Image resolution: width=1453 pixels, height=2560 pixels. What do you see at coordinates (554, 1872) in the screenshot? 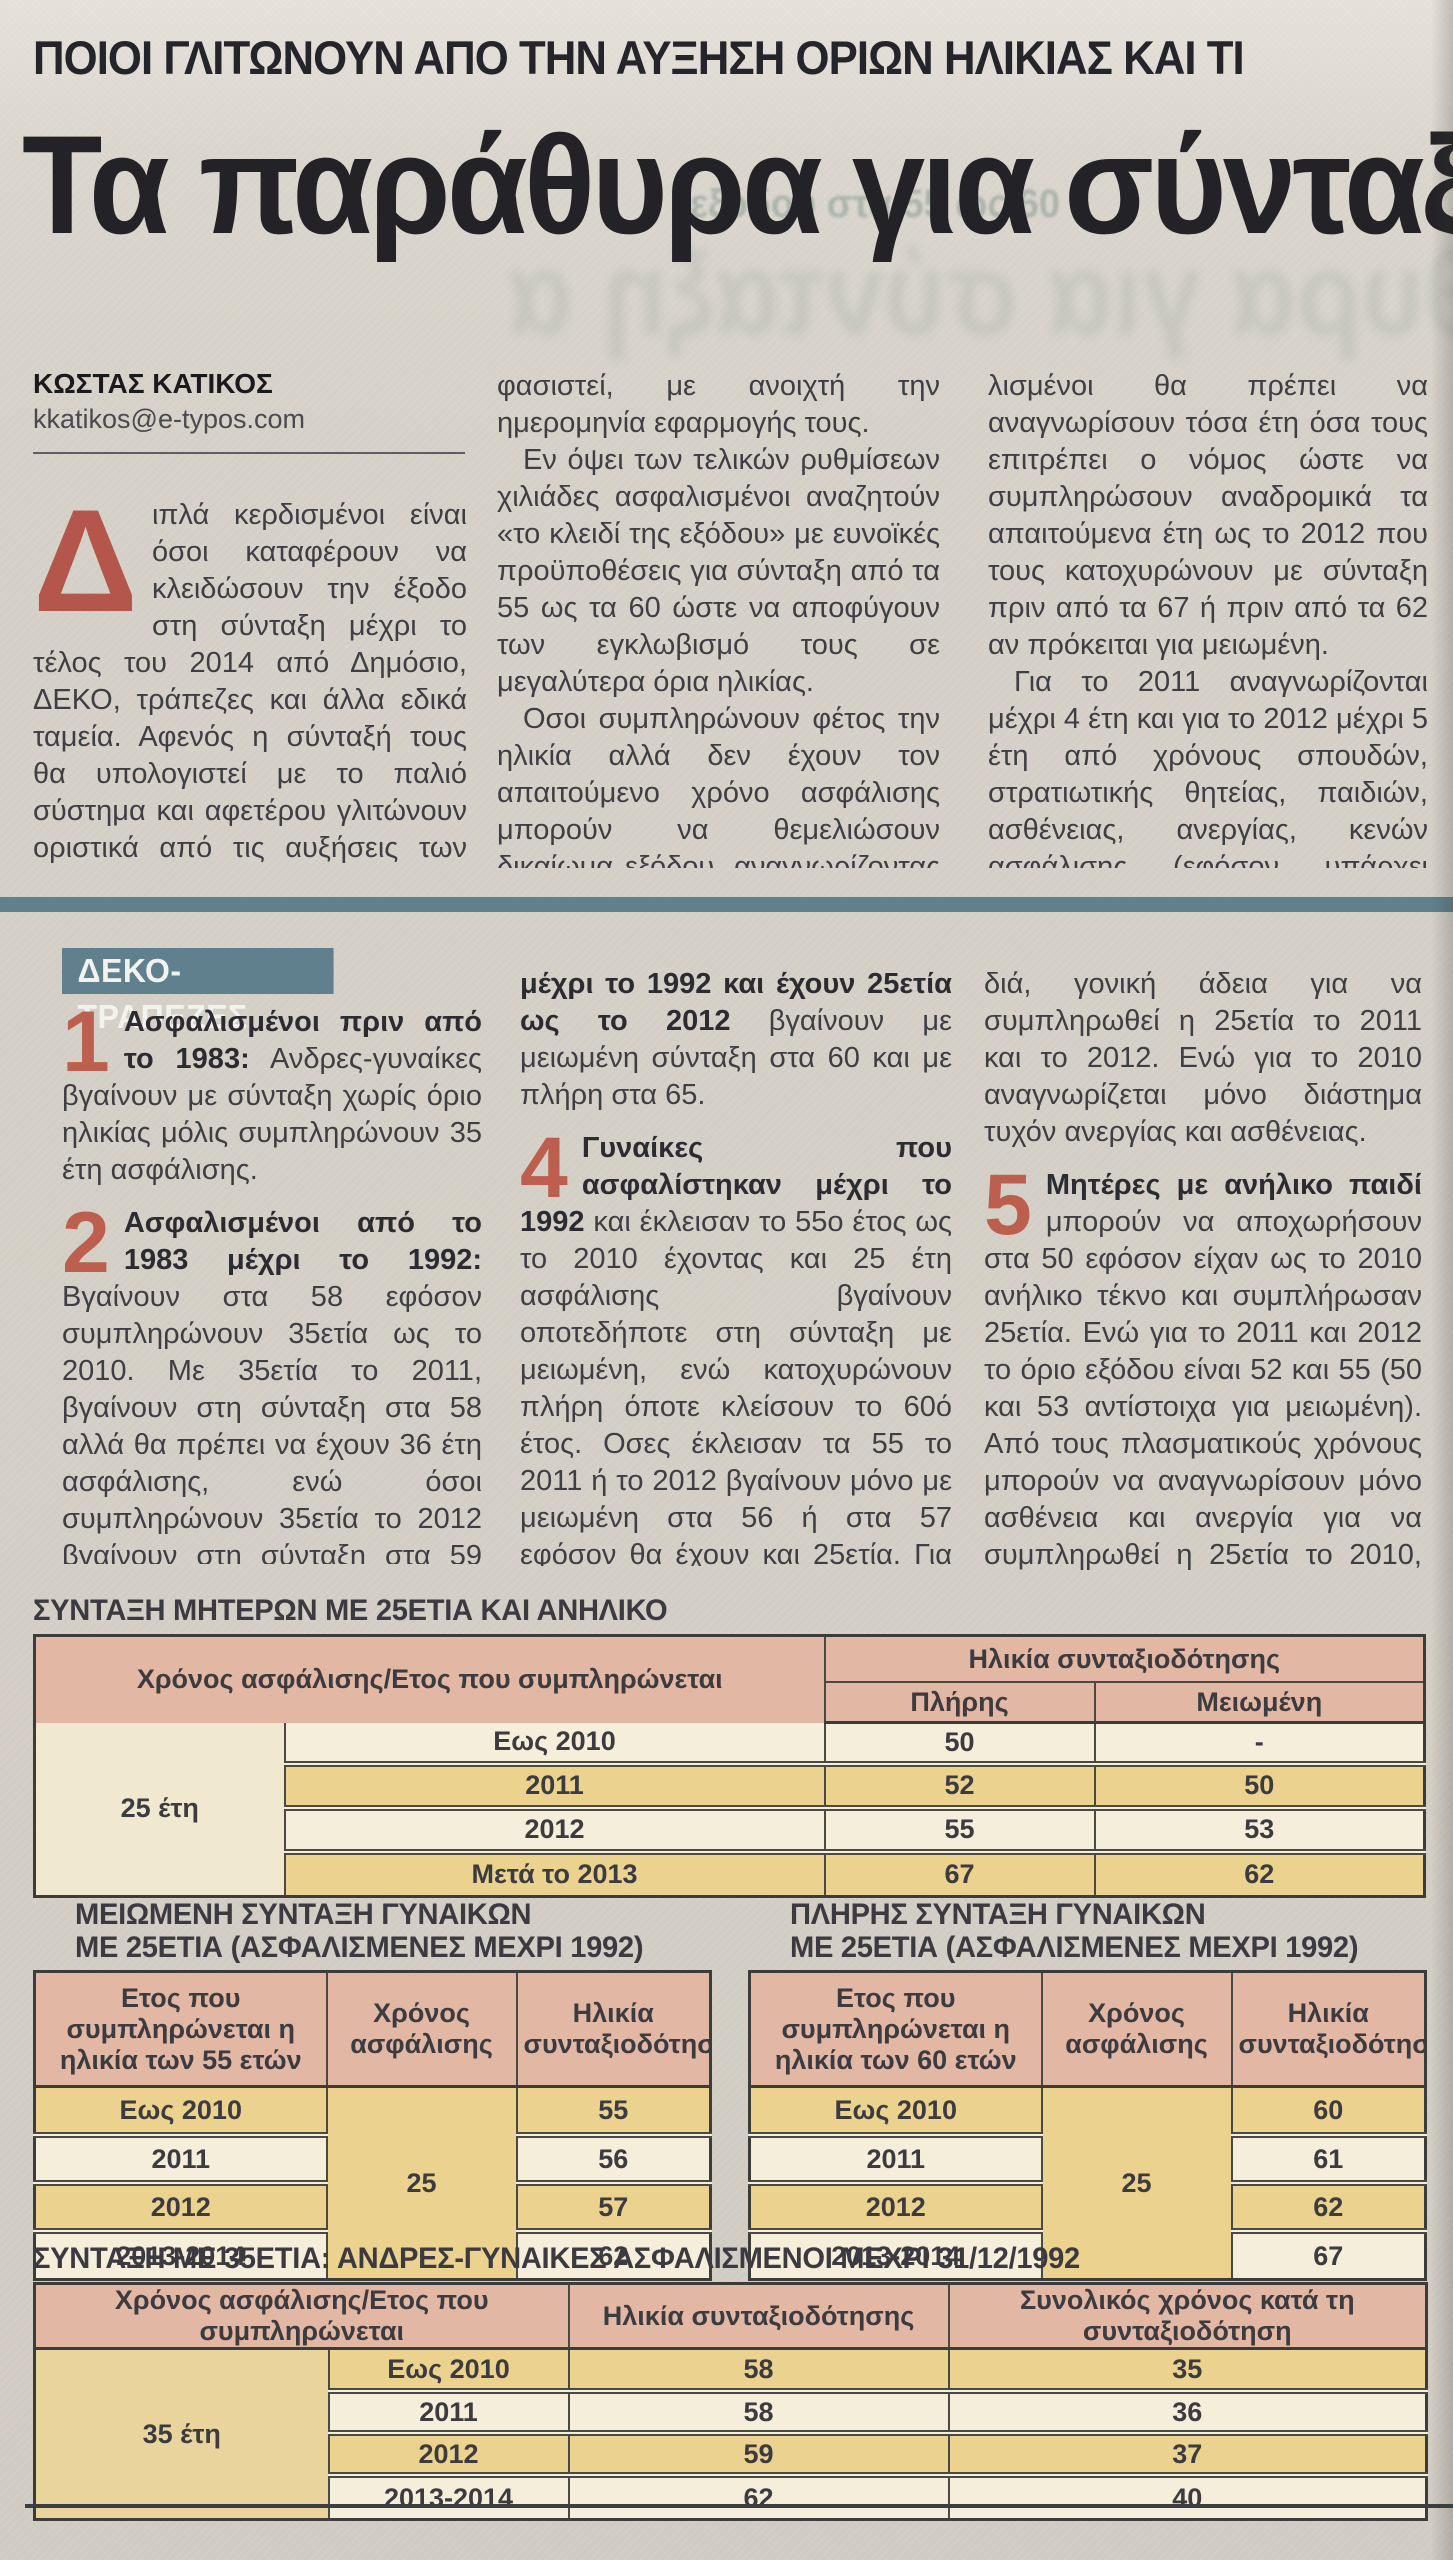
I see `year-cell: Μετά το 2013` at bounding box center [554, 1872].